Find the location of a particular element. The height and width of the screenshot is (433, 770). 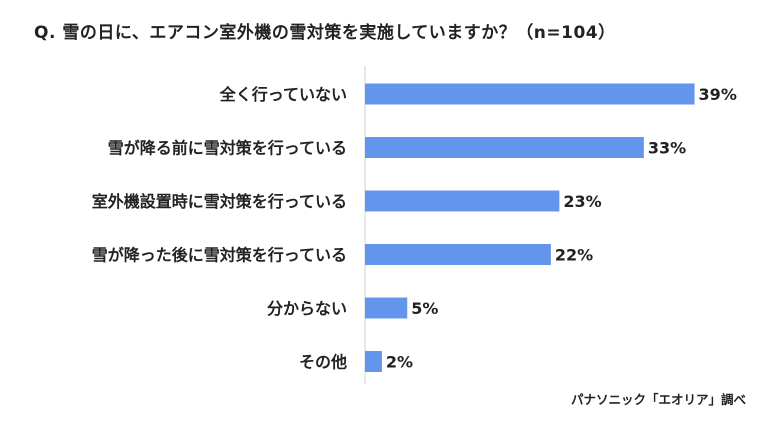

value-label: 22% is located at coordinates (574, 255).